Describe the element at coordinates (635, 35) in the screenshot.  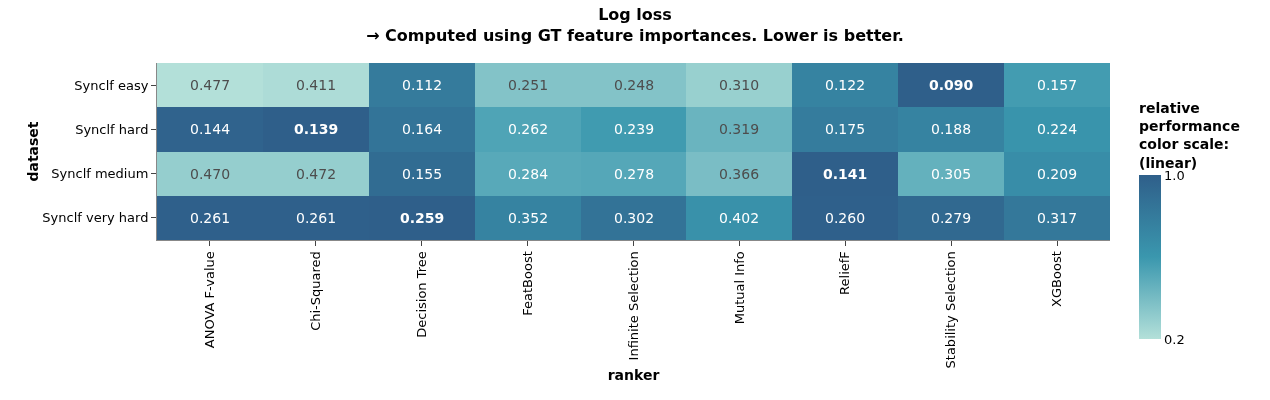
I see `chart-subtitle: → Computed using GT feature importances. Lower is better.` at that location.